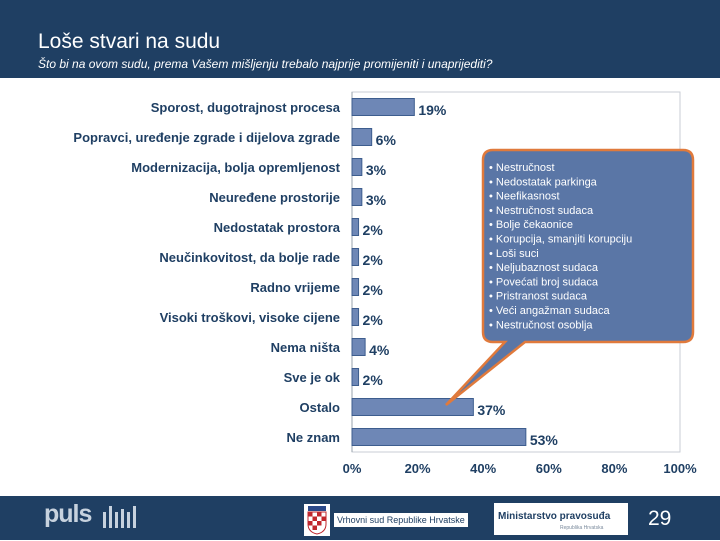  Describe the element at coordinates (680, 468) in the screenshot. I see `x-tick-label: 100%` at that location.